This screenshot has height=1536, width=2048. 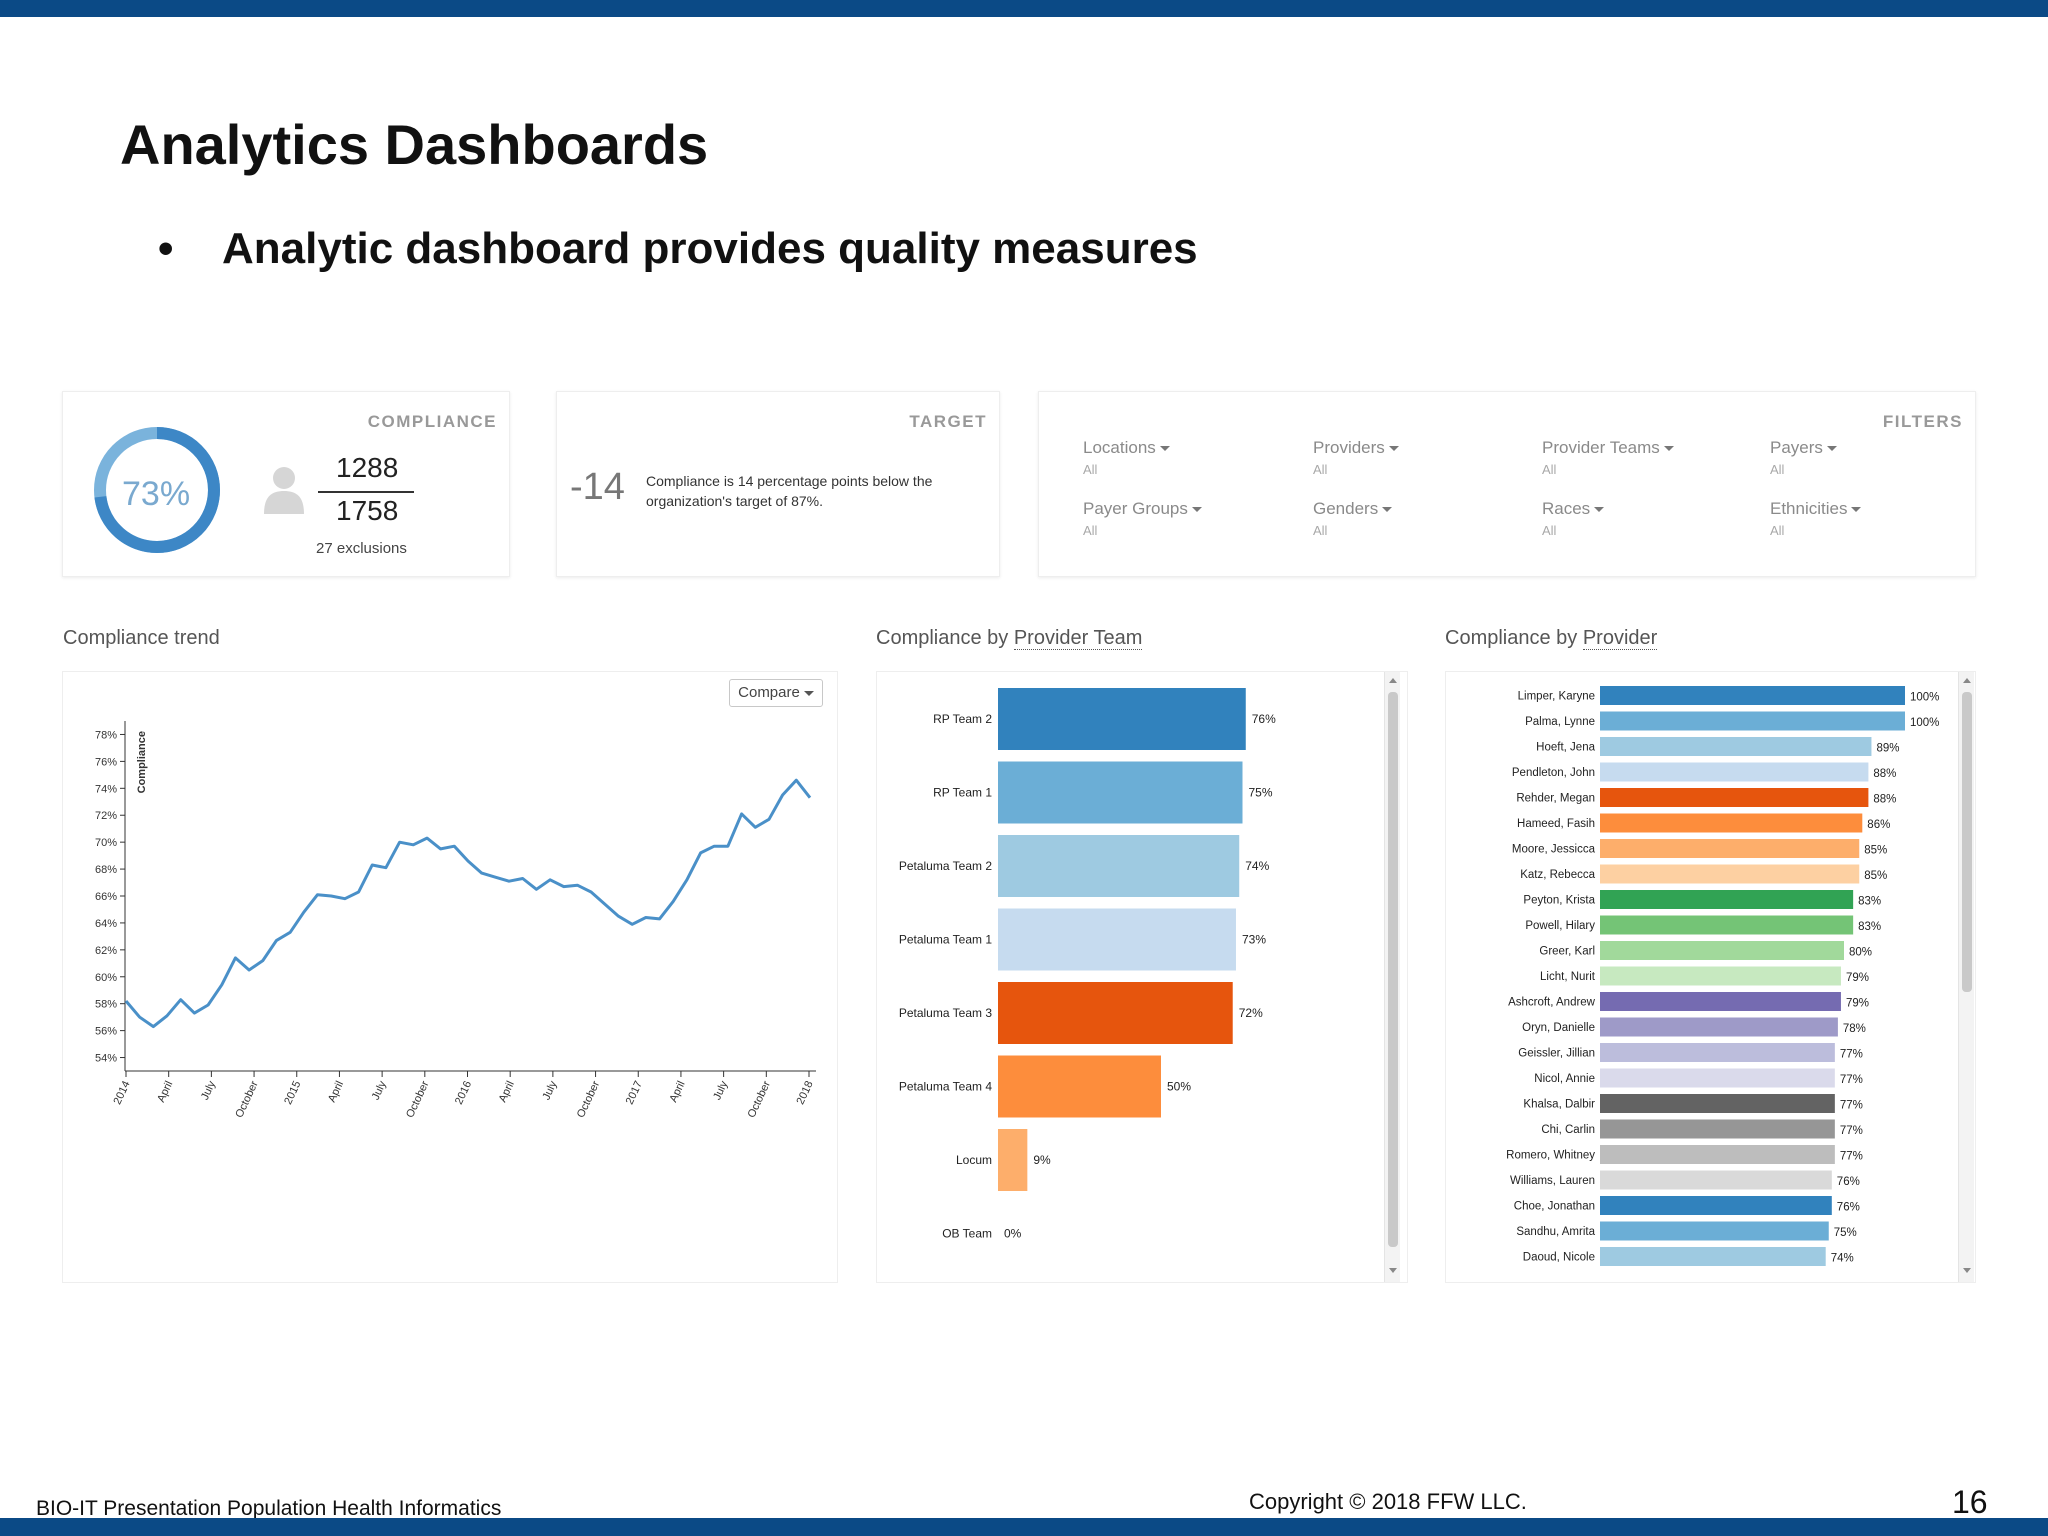 I want to click on team-bar-value: 76%, so click(x=1264, y=719).